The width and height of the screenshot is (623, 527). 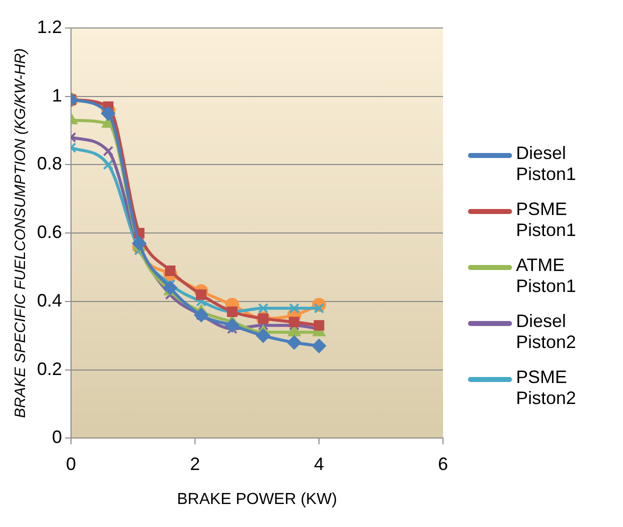 I want to click on y-tick-label: 0.2, so click(x=49, y=368).